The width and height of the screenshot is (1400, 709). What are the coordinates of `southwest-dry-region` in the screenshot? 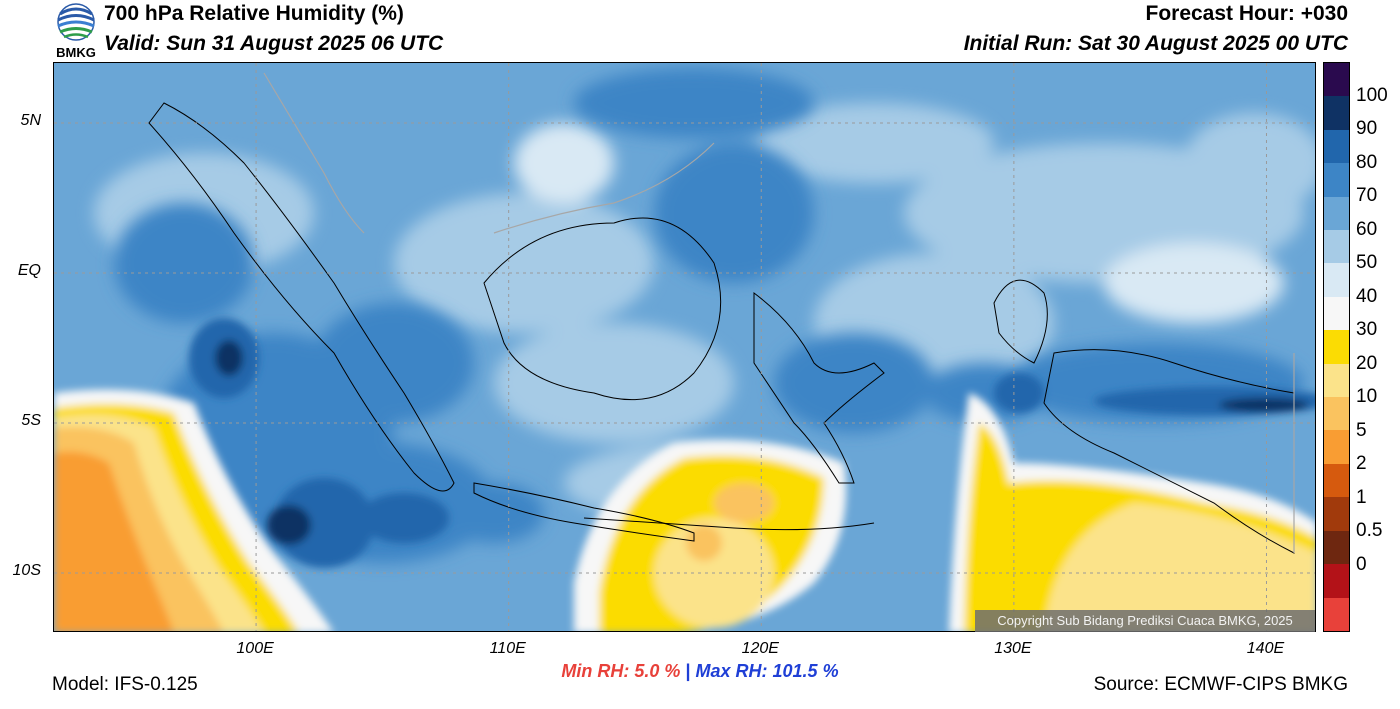 It's located at (193, 510).